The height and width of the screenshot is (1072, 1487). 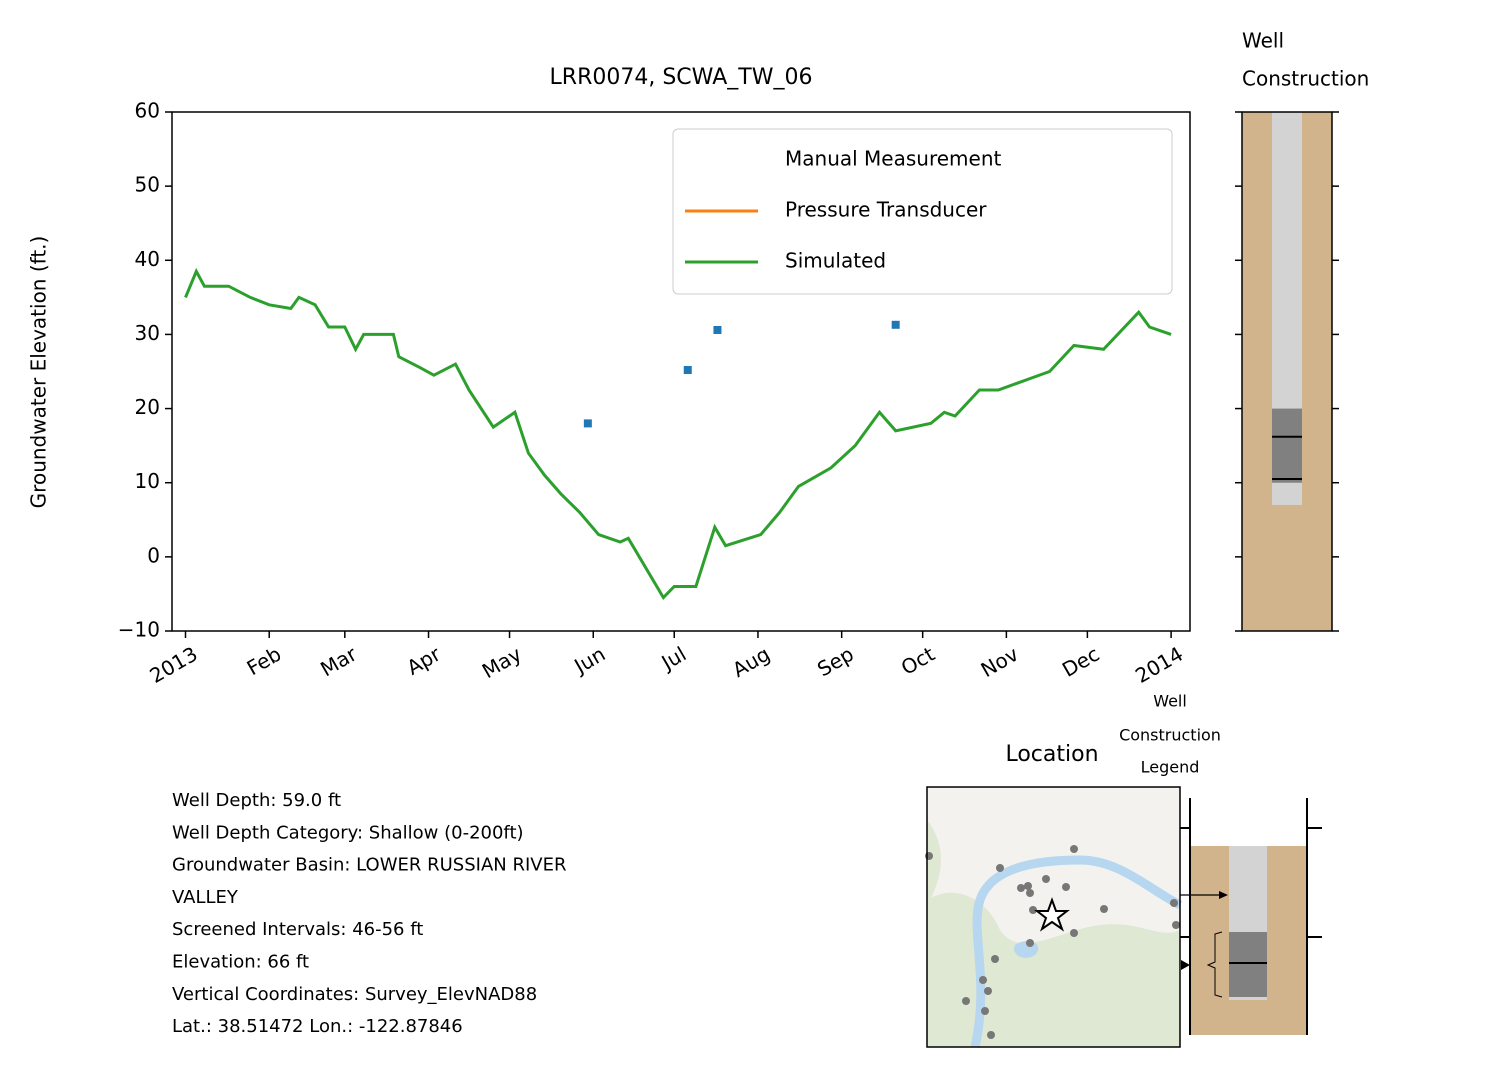 What do you see at coordinates (256, 800) in the screenshot?
I see `info-line: Well Depth: 59.0 ft` at bounding box center [256, 800].